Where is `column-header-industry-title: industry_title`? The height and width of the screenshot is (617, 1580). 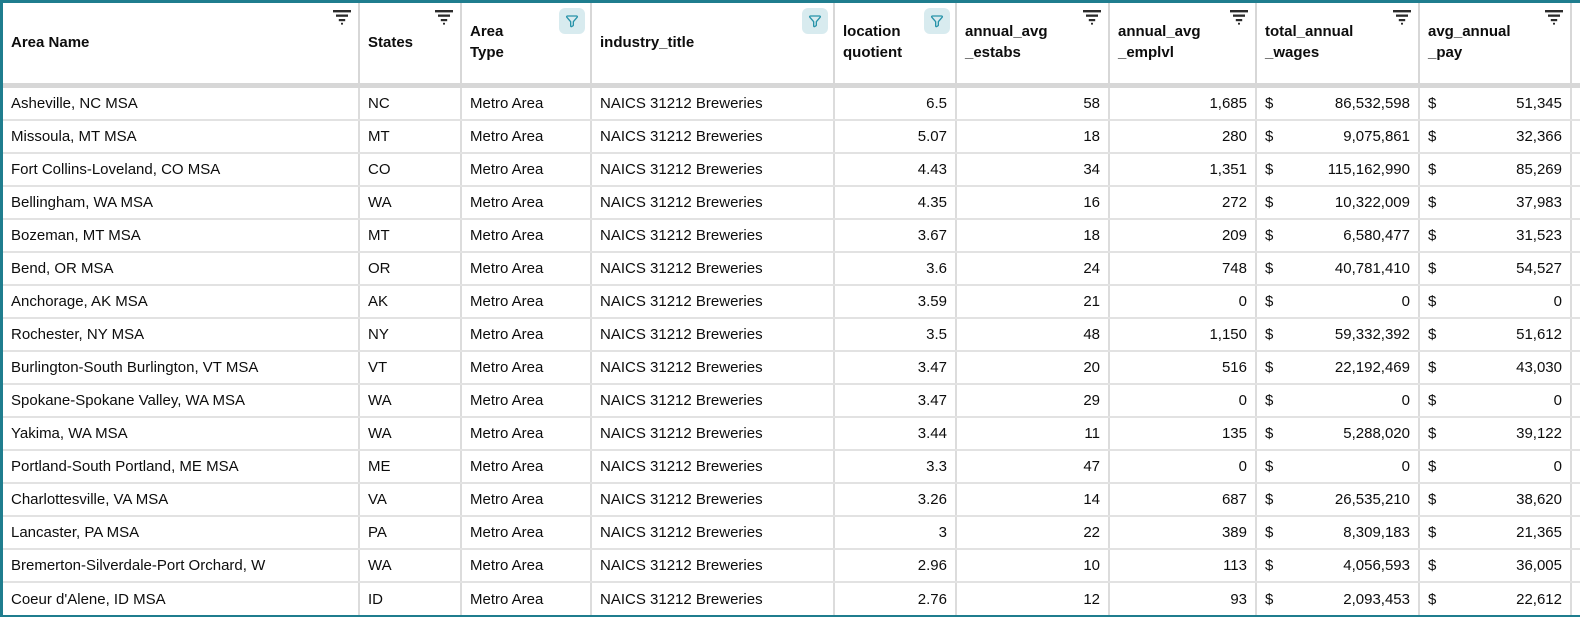
column-header-industry-title: industry_title is located at coordinates (713, 43).